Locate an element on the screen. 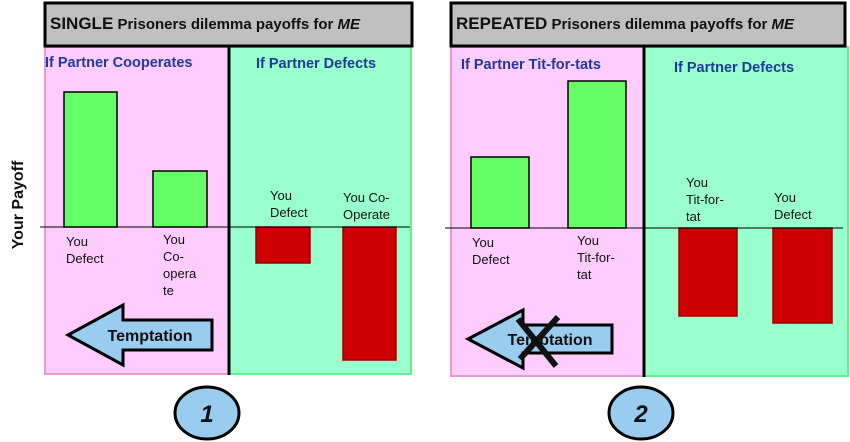  left-header: If Partner Cooperates is located at coordinates (118, 63).